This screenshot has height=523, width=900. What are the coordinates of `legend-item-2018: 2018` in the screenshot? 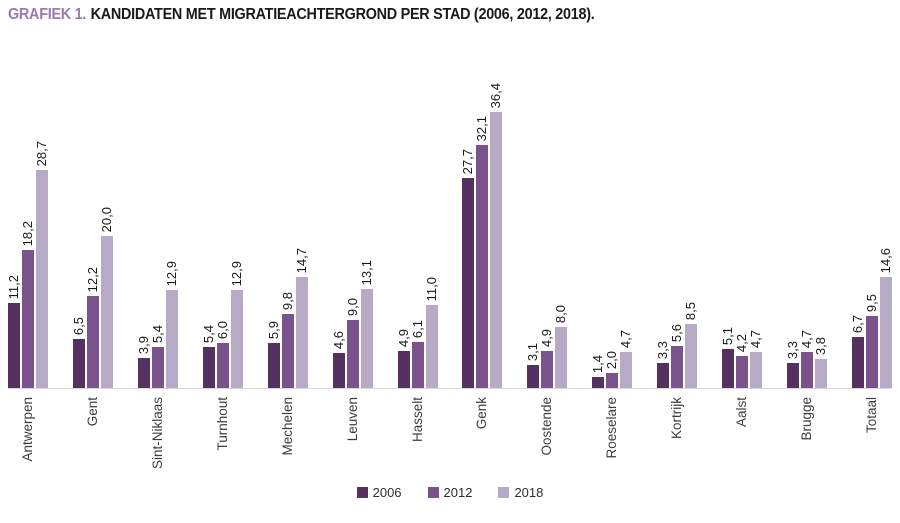 It's located at (520, 492).